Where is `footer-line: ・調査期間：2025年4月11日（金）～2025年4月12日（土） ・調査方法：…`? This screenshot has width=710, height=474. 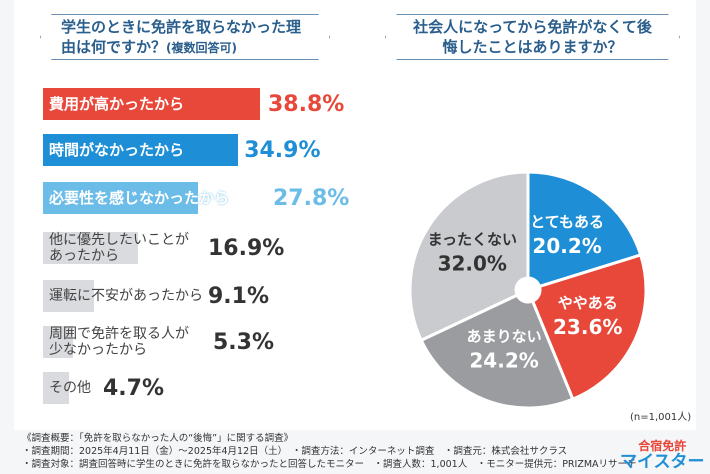
footer-line: ・調査期間：2025年4月11日（金）～2025年4月12日（土） ・調査方法：… is located at coordinates (295, 451).